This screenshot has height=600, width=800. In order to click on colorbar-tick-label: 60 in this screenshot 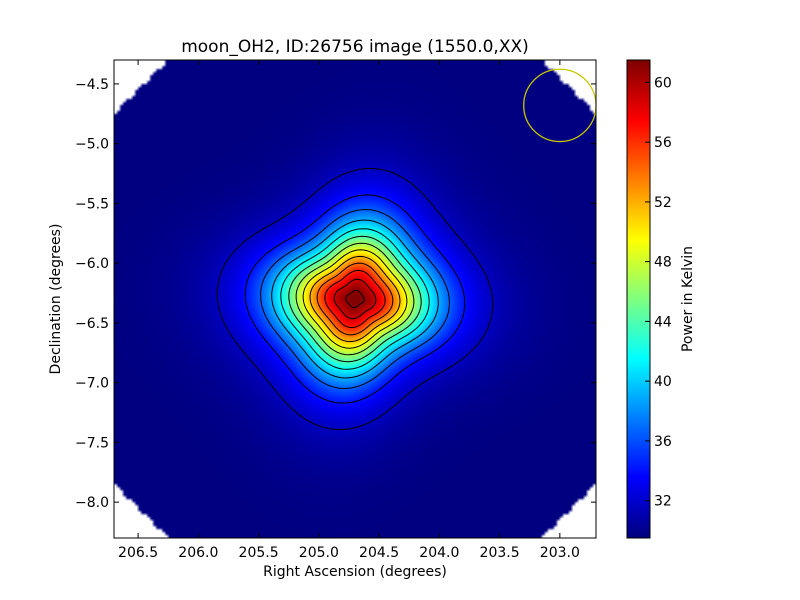, I will do `click(663, 83)`.